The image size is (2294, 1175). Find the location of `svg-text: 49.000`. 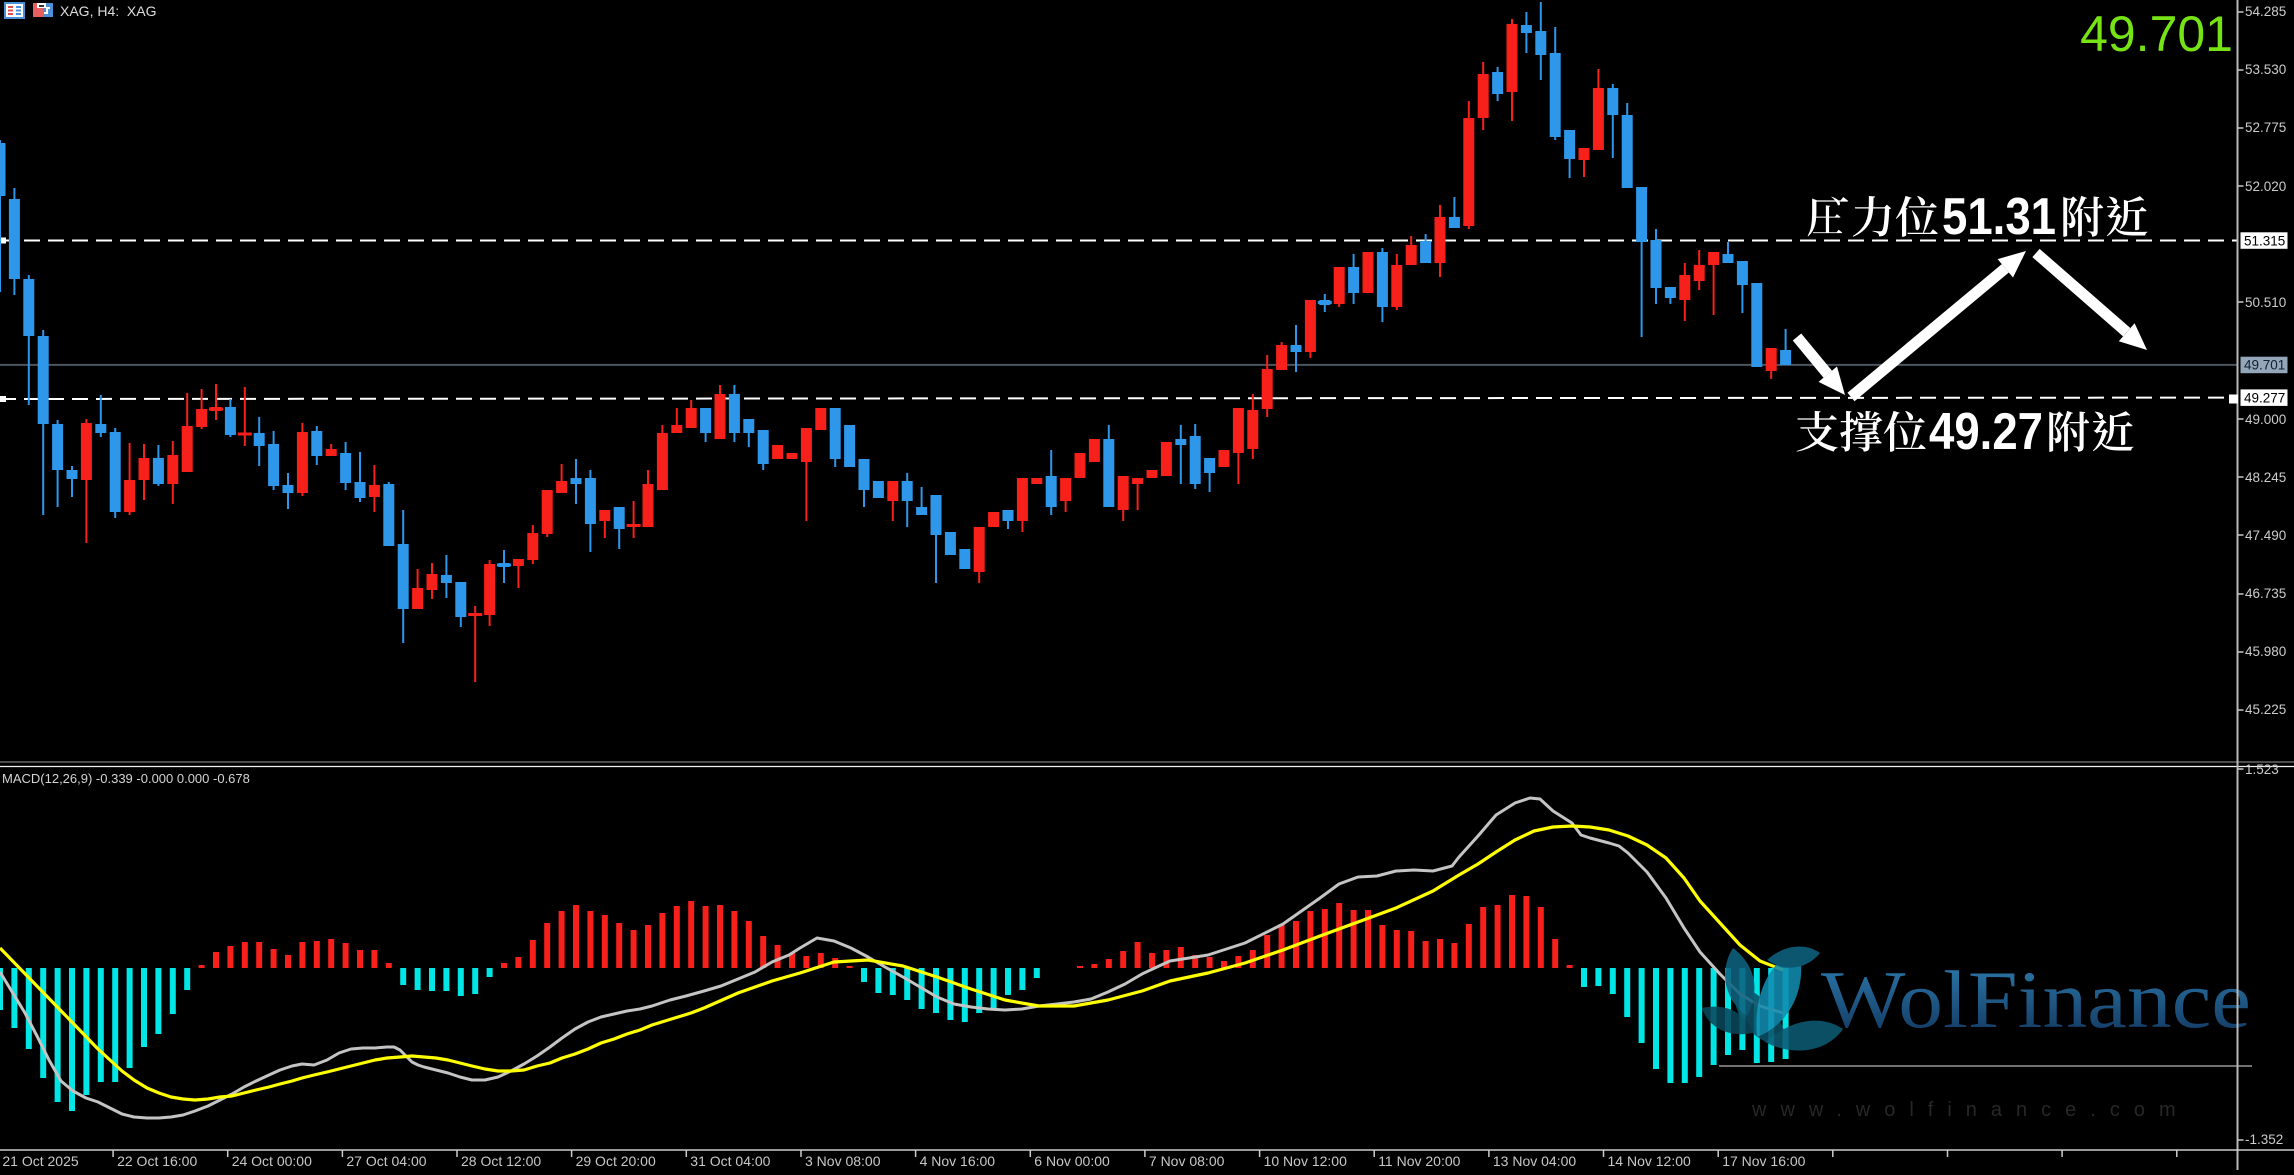

svg-text: 49.000 is located at coordinates (2265, 419).